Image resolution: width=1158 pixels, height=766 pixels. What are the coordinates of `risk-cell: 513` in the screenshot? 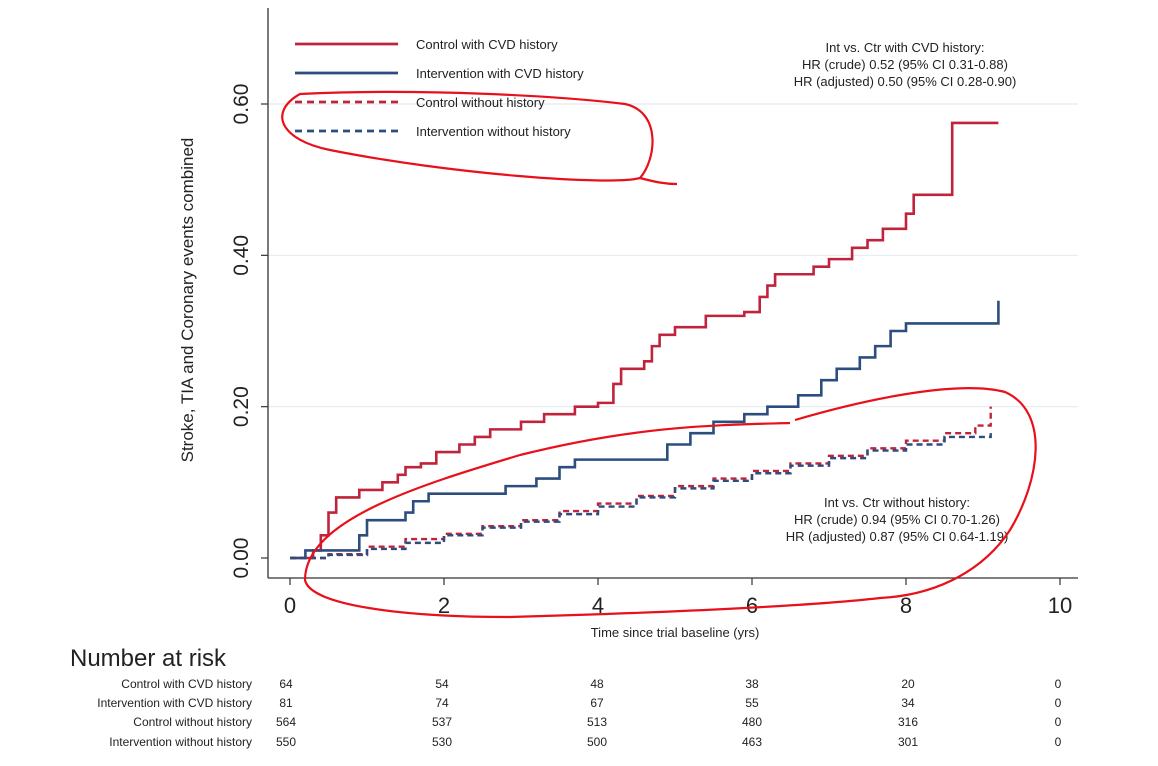 It's located at (597, 722).